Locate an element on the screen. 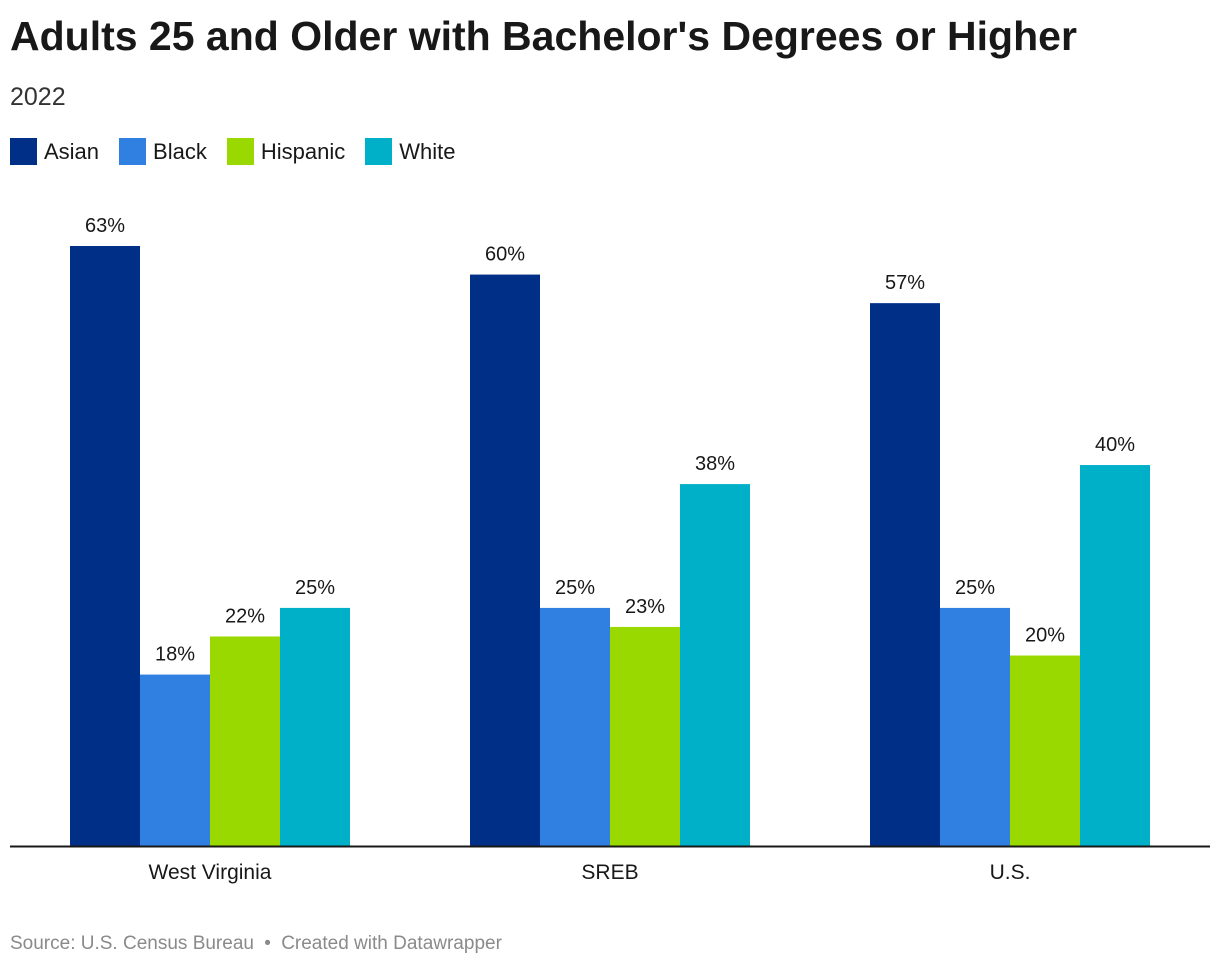 This screenshot has width=1220, height=968. data-label-sreb-black: 25% is located at coordinates (575, 588).